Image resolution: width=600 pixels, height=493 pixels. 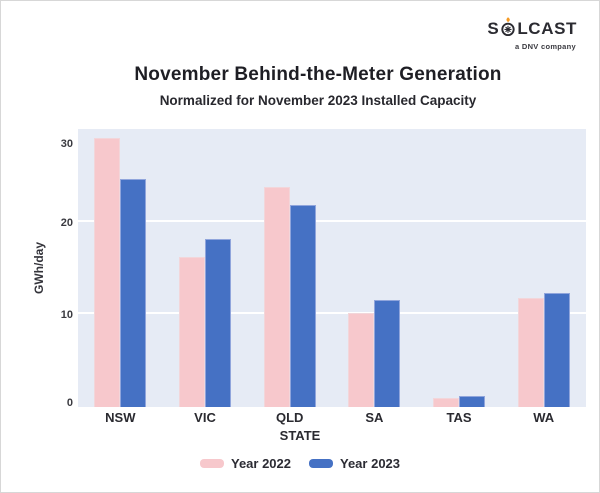 What do you see at coordinates (289, 417) in the screenshot?
I see `x-tick-qld: QLD` at bounding box center [289, 417].